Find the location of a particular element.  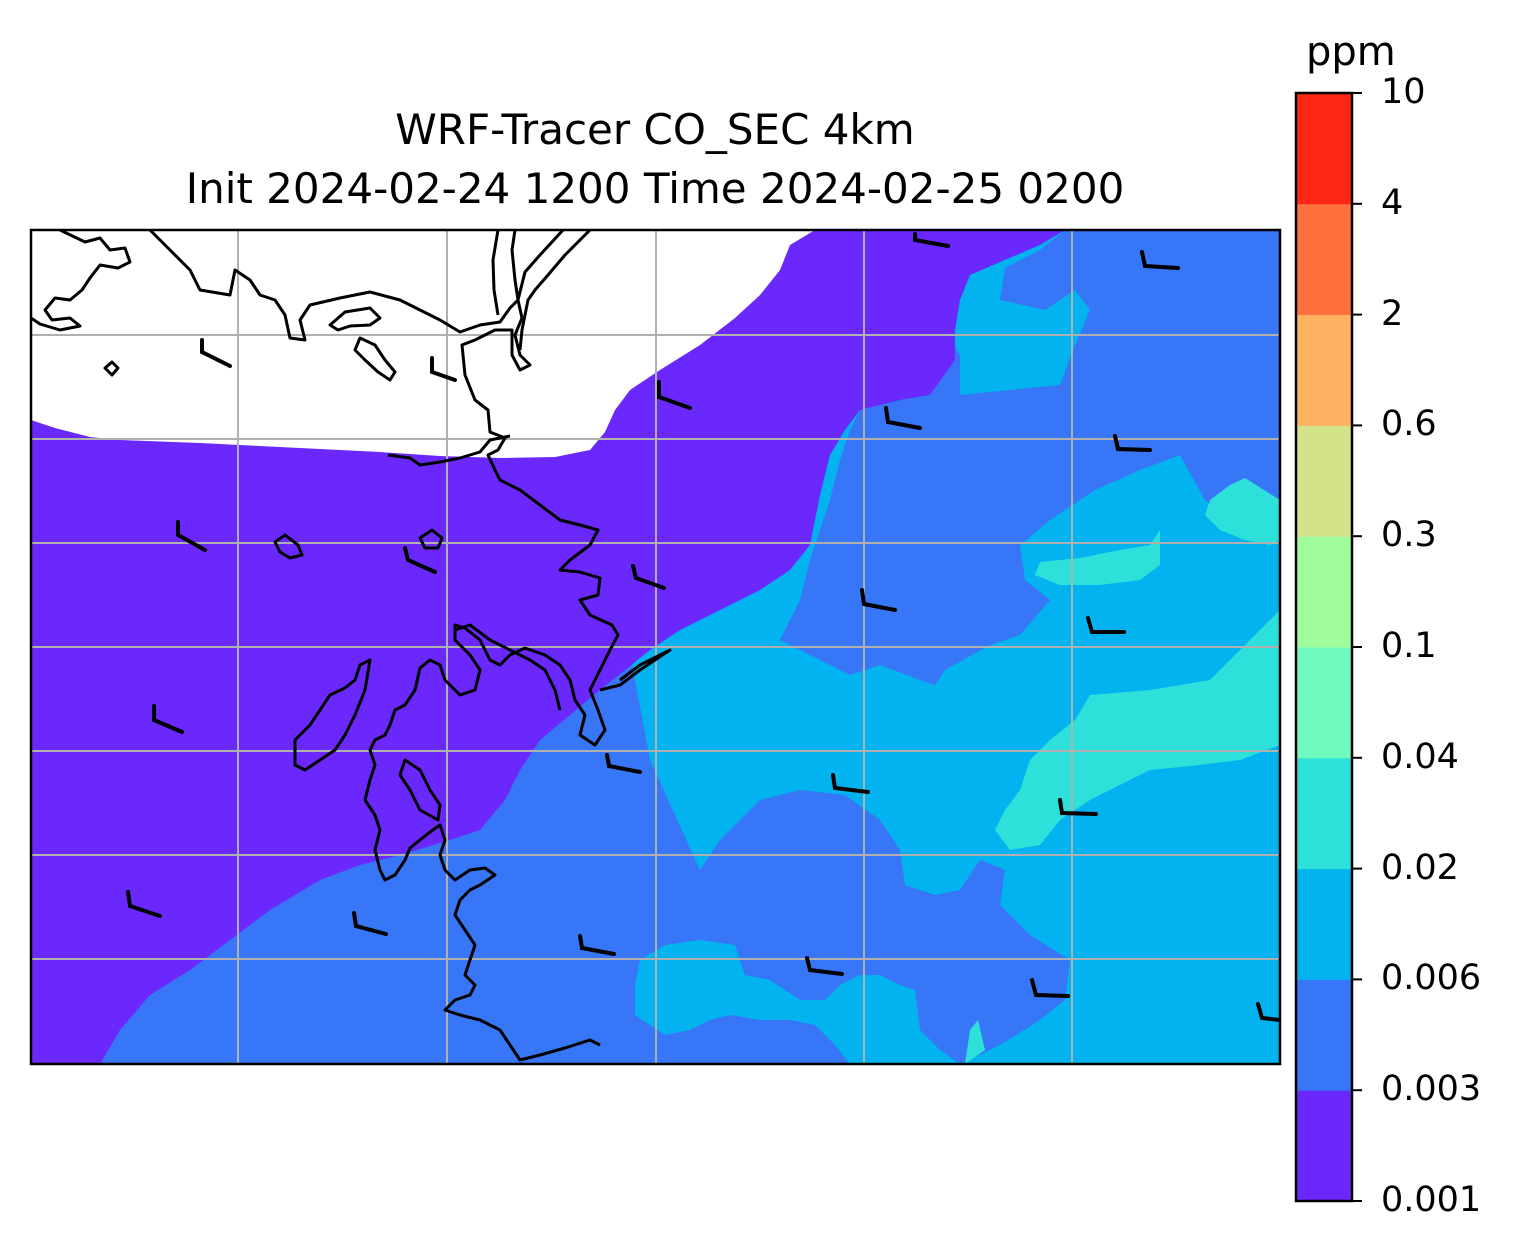

colorbar is located at coordinates (1329, 647).